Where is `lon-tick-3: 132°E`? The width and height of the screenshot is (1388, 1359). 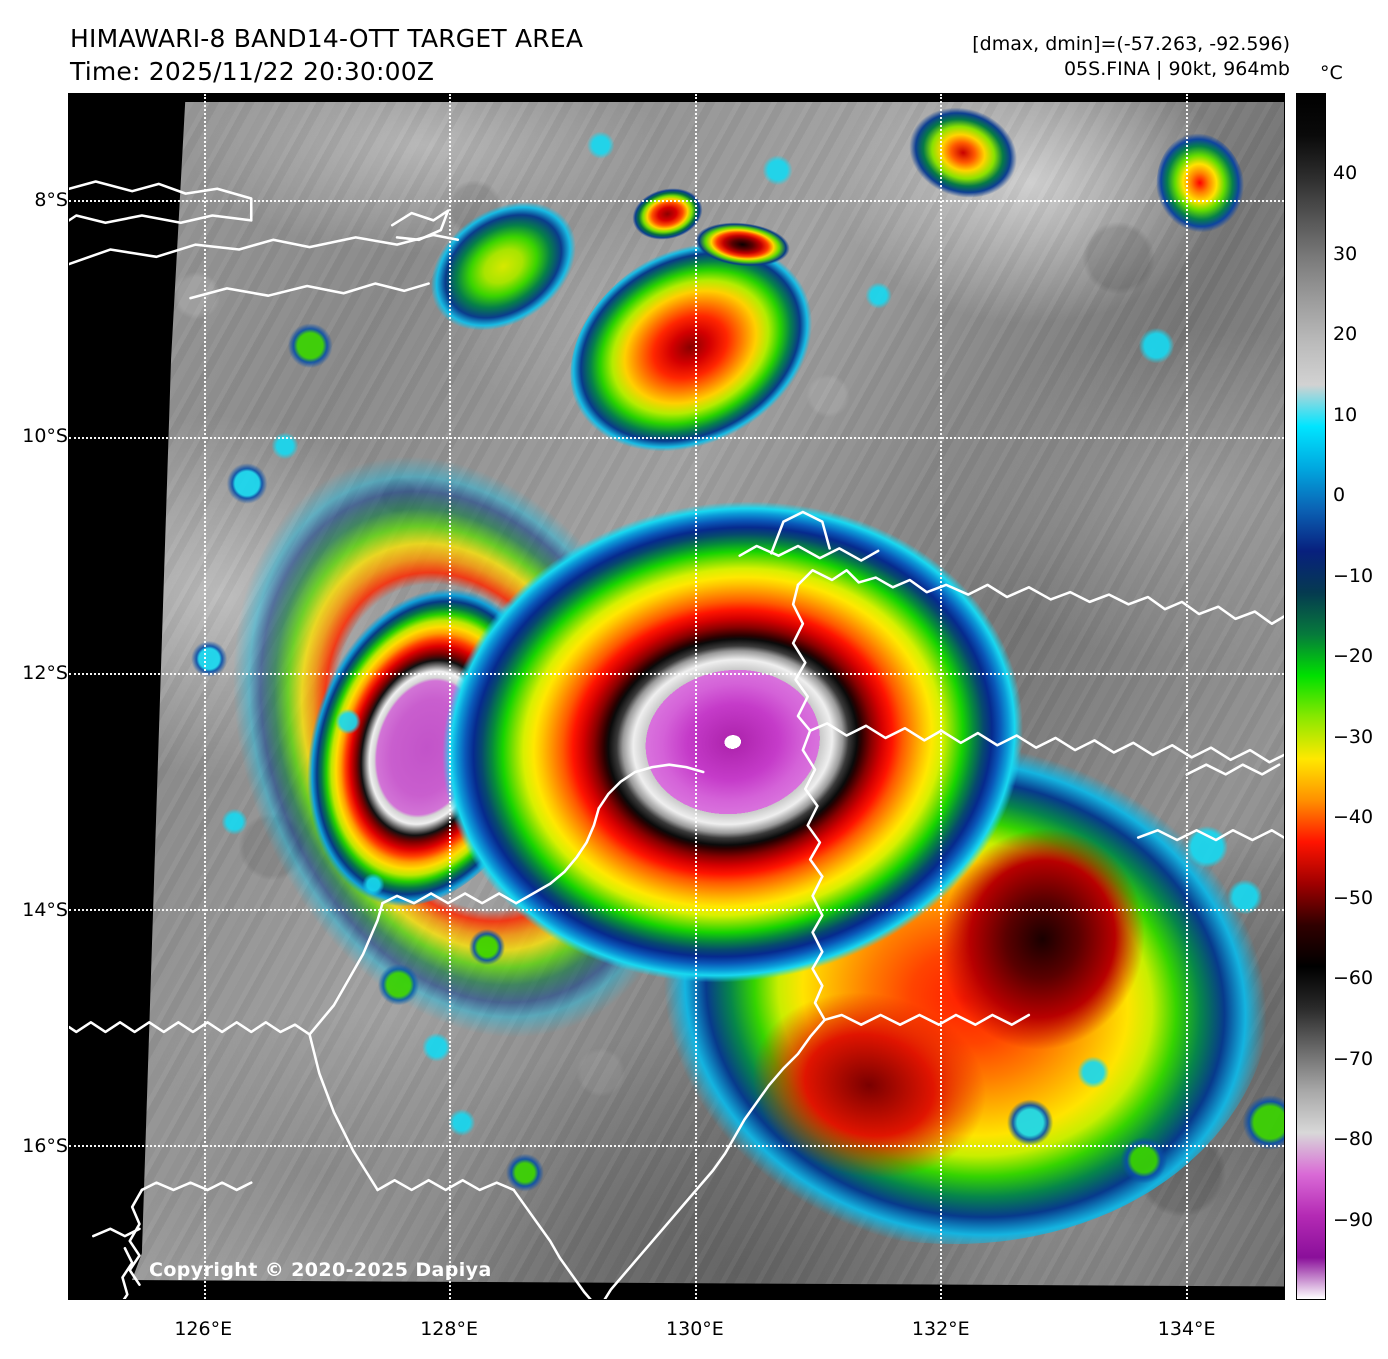
lon-tick-3: 132°E is located at coordinates (940, 1329).